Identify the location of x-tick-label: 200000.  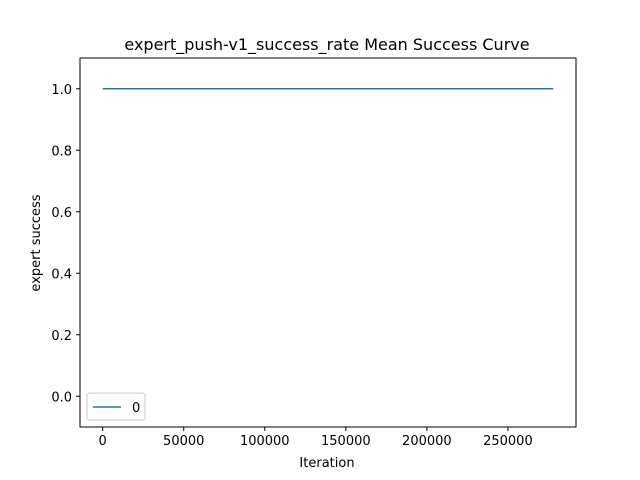
(427, 441).